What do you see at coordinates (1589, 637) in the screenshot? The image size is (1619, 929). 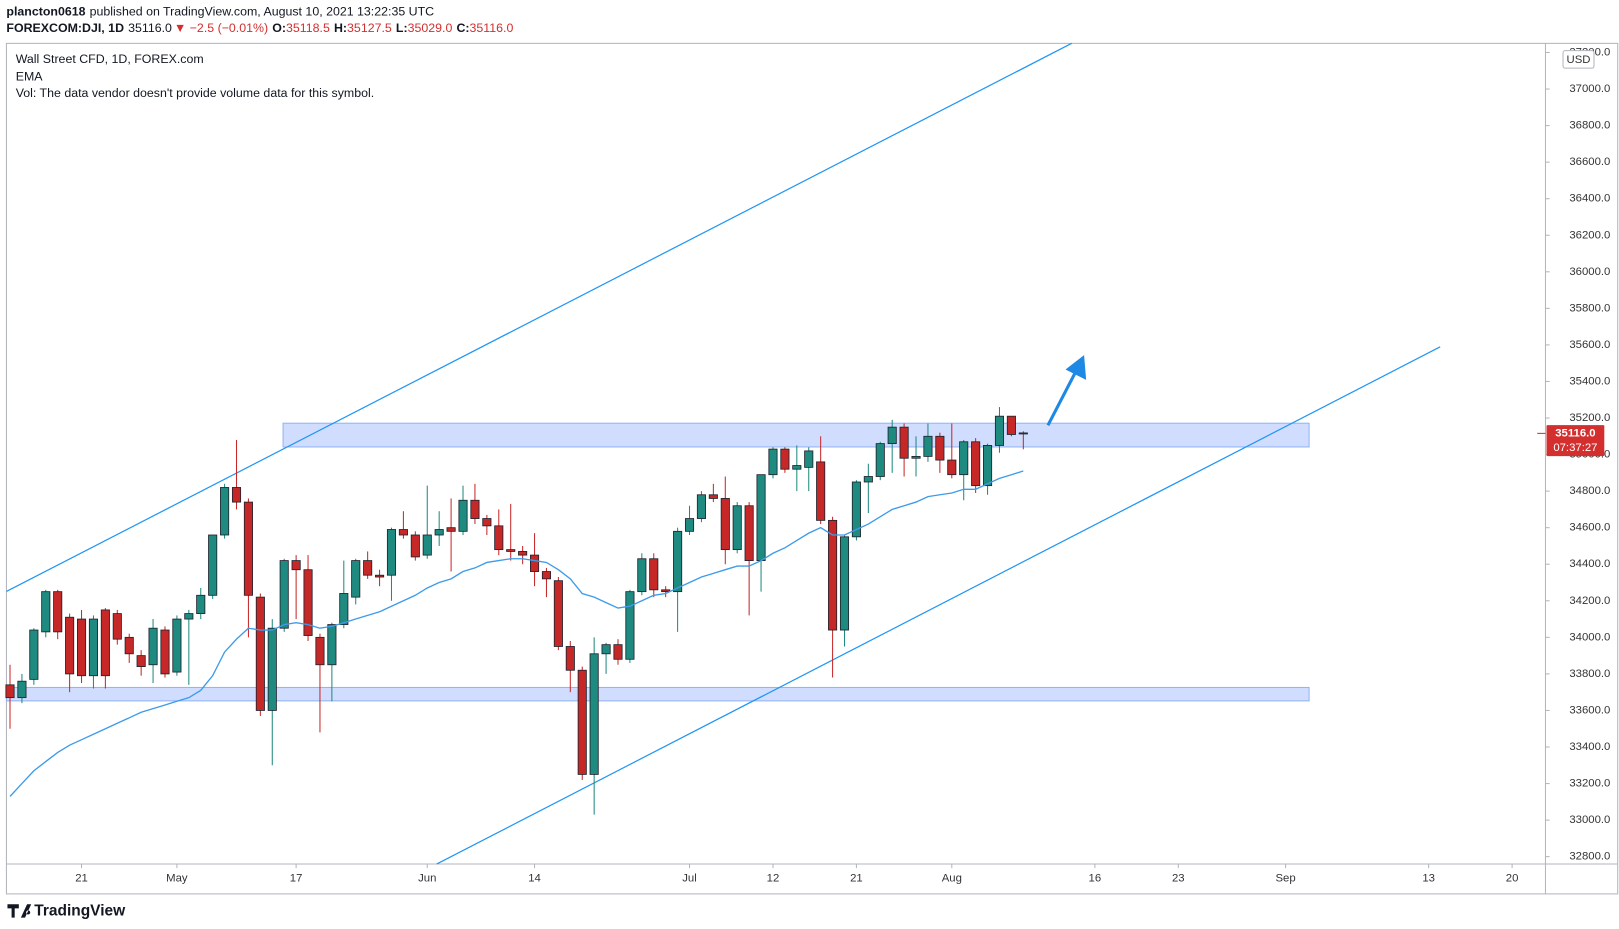 I see `y-tick-label: 34000.0` at bounding box center [1589, 637].